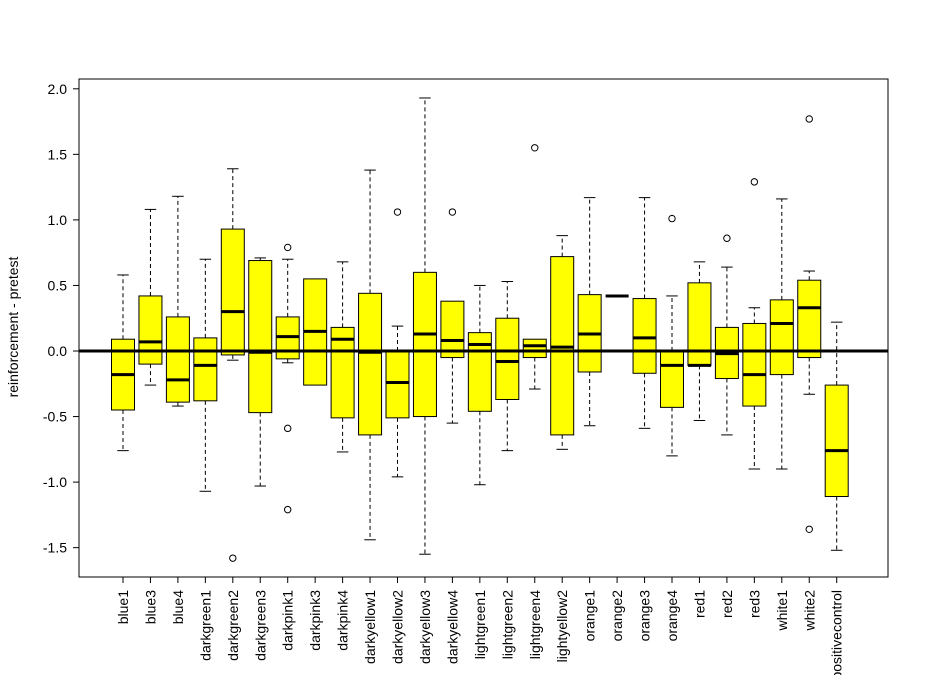 The height and width of the screenshot is (680, 929). What do you see at coordinates (837, 632) in the screenshot?
I see `x-tick-label: positivecontrol` at bounding box center [837, 632].